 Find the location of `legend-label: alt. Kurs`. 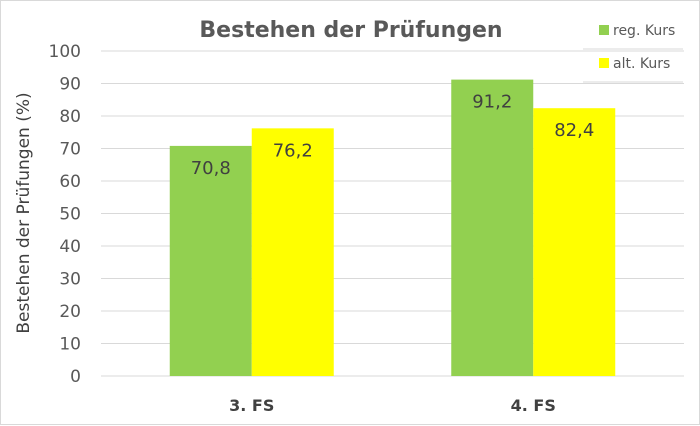

legend-label: alt. Kurs is located at coordinates (641, 64).